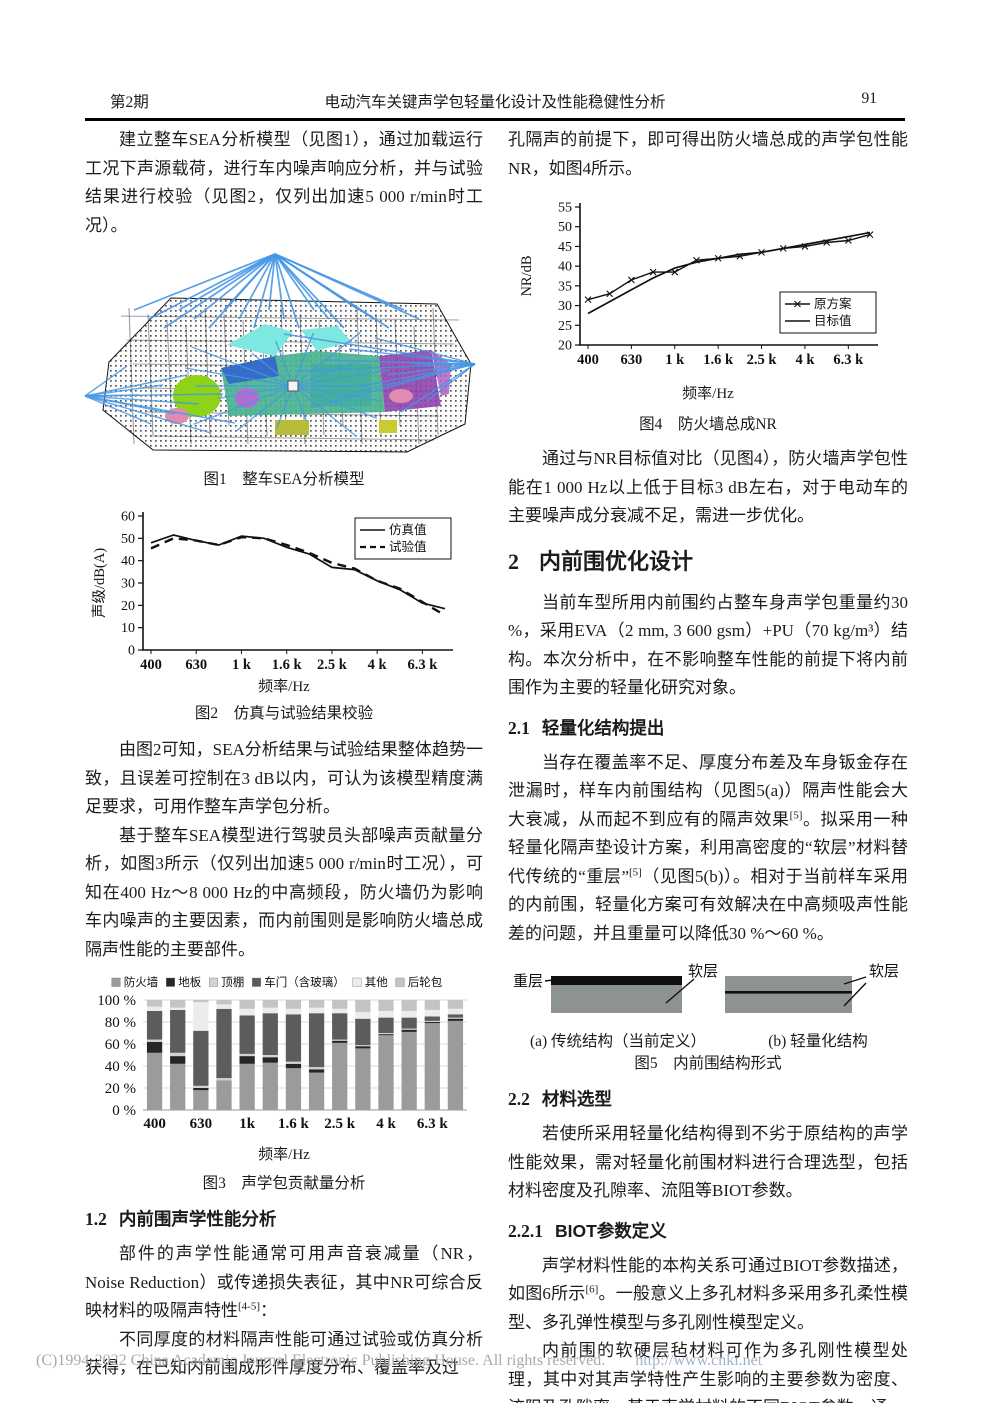 Image resolution: width=992 pixels, height=1403 pixels. I want to click on section-number: 2.1, so click(519, 727).